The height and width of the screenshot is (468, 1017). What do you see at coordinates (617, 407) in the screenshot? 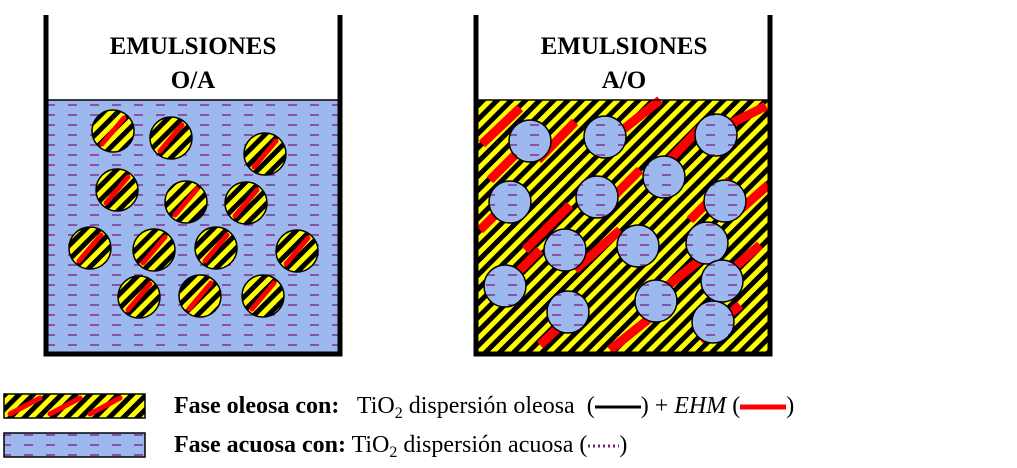
I see `black-line-icon` at bounding box center [617, 407].